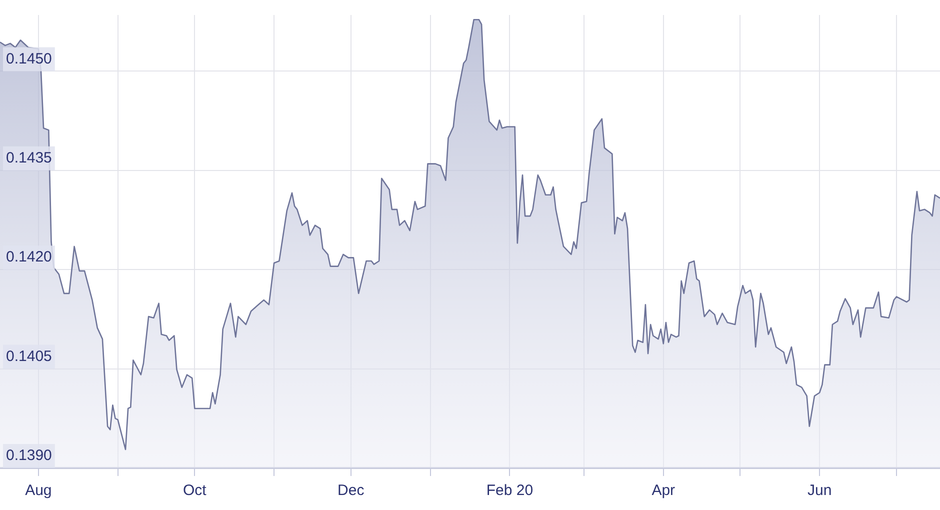  Describe the element at coordinates (351, 491) in the screenshot. I see `x-tick-label: Dec` at that location.